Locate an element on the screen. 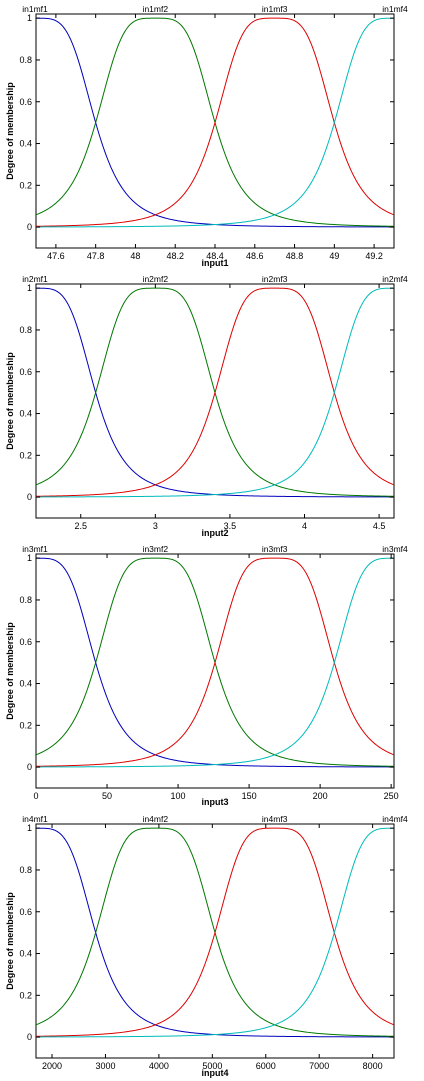  mf-label-in3mf3: in3mf3 is located at coordinates (275, 549).